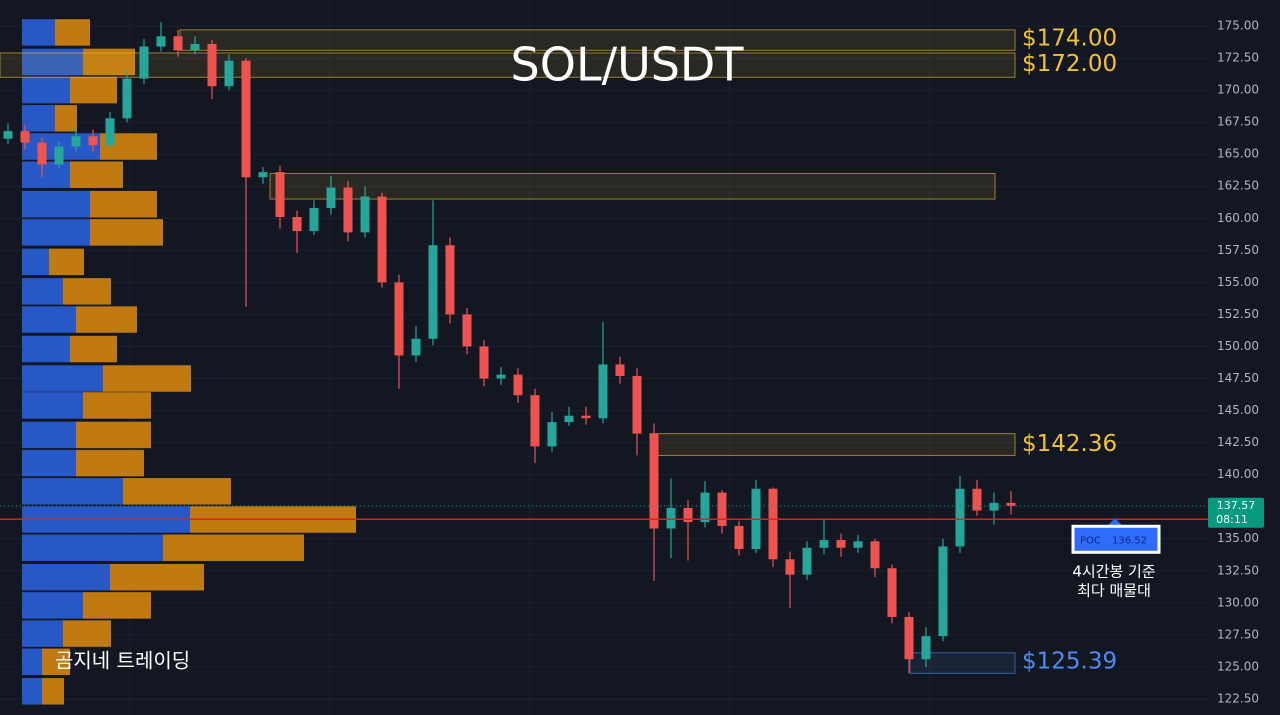 This screenshot has height=715, width=1280. Describe the element at coordinates (1115, 522) in the screenshot. I see `poc-pointer` at that location.